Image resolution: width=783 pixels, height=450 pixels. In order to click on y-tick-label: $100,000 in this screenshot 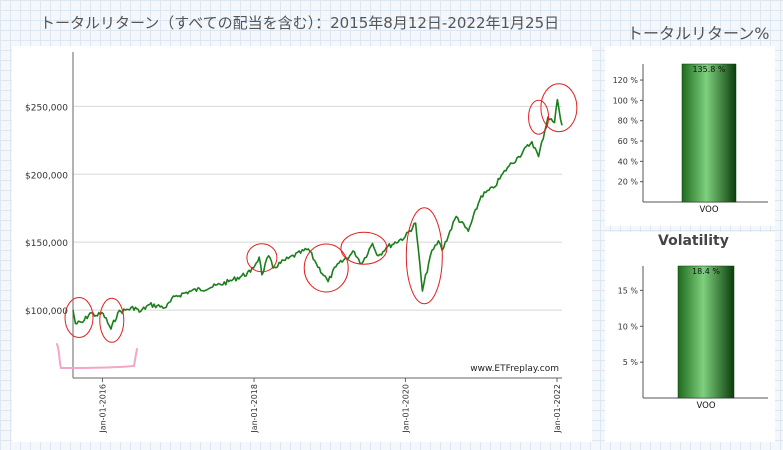, I will do `click(46, 312)`.